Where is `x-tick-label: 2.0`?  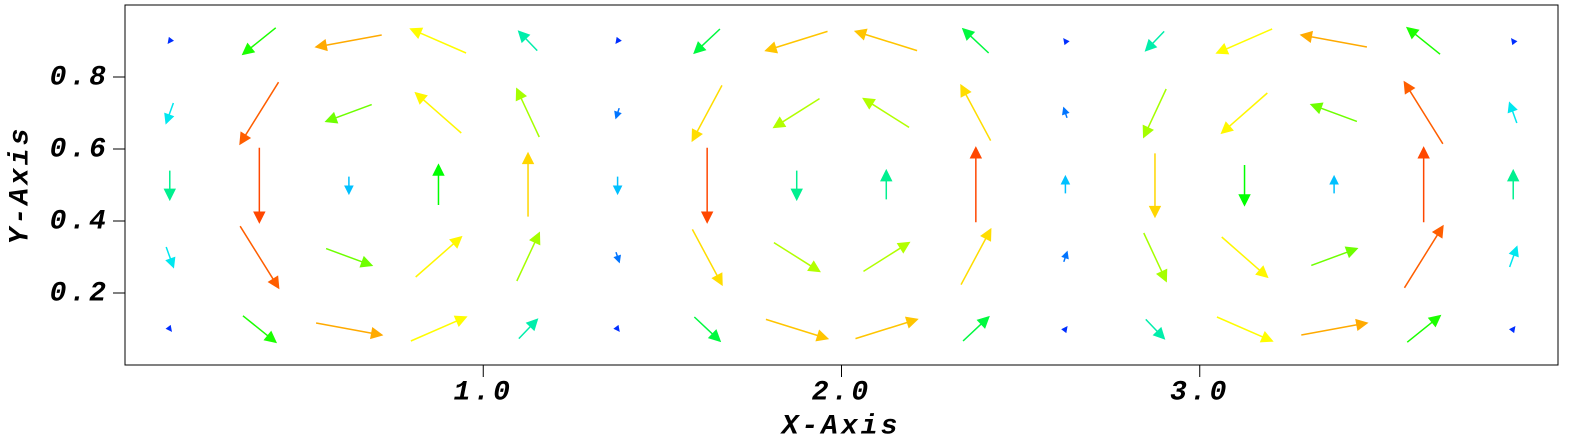 x-tick-label: 2.0 is located at coordinates (841, 392).